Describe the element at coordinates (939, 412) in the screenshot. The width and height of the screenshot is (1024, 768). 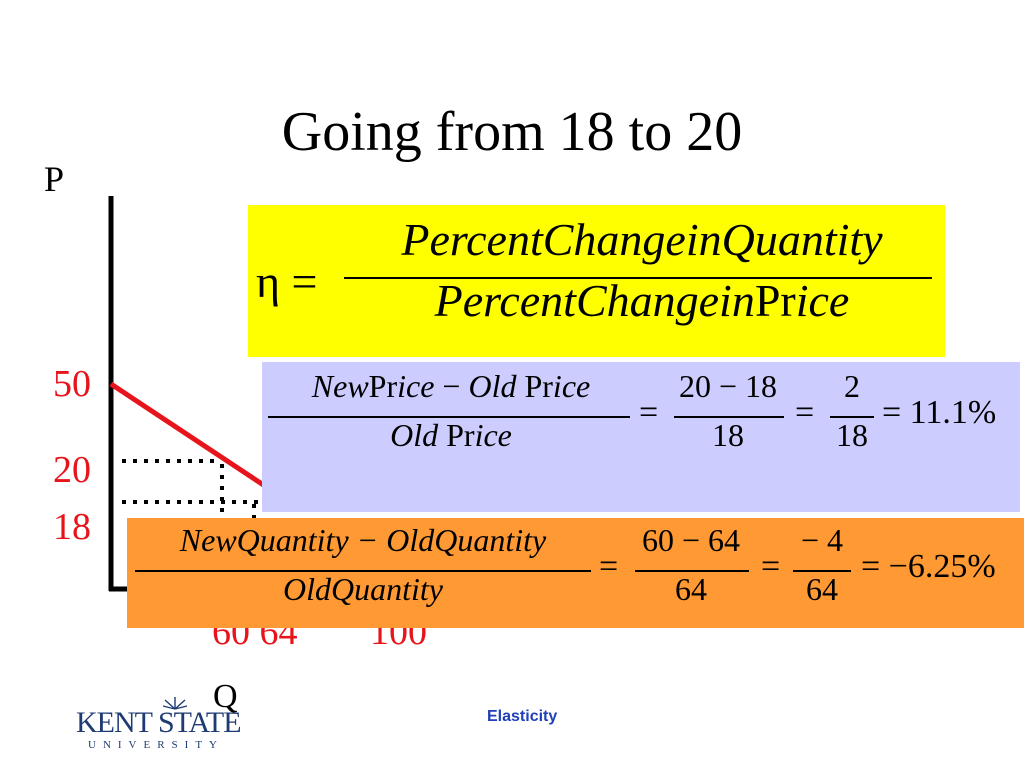
I see `price-change-result: = 11.1%` at that location.